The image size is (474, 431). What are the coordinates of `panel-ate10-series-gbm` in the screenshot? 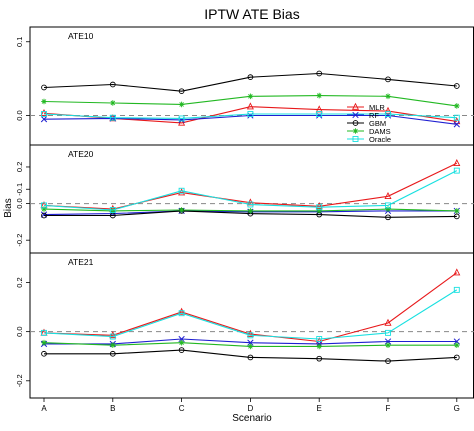 It's located at (250, 82).